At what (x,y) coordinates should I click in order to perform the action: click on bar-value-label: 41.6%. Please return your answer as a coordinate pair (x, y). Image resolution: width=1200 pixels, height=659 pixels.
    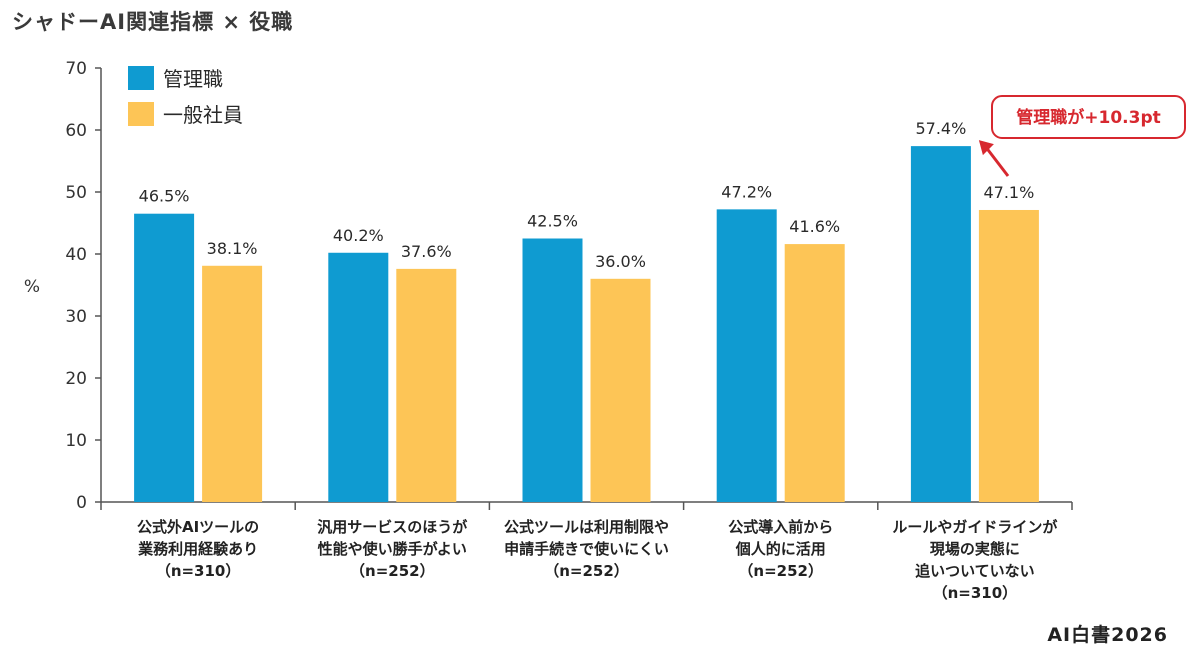
    Looking at the image, I should click on (814, 226).